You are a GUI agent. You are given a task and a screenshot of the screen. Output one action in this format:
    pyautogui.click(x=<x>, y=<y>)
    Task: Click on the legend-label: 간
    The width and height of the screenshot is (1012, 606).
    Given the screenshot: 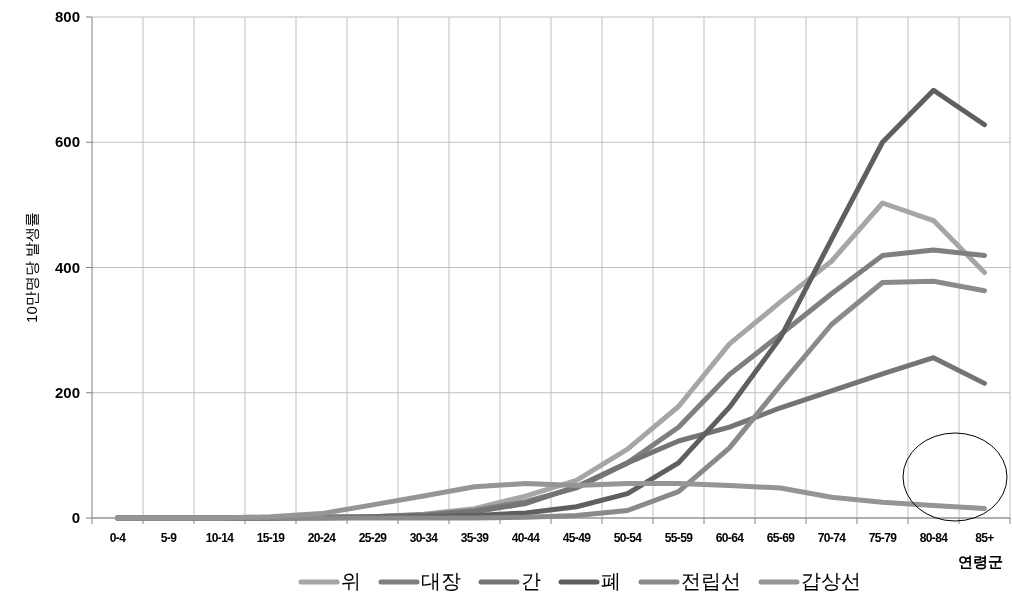 What is the action you would take?
    pyautogui.click(x=531, y=581)
    